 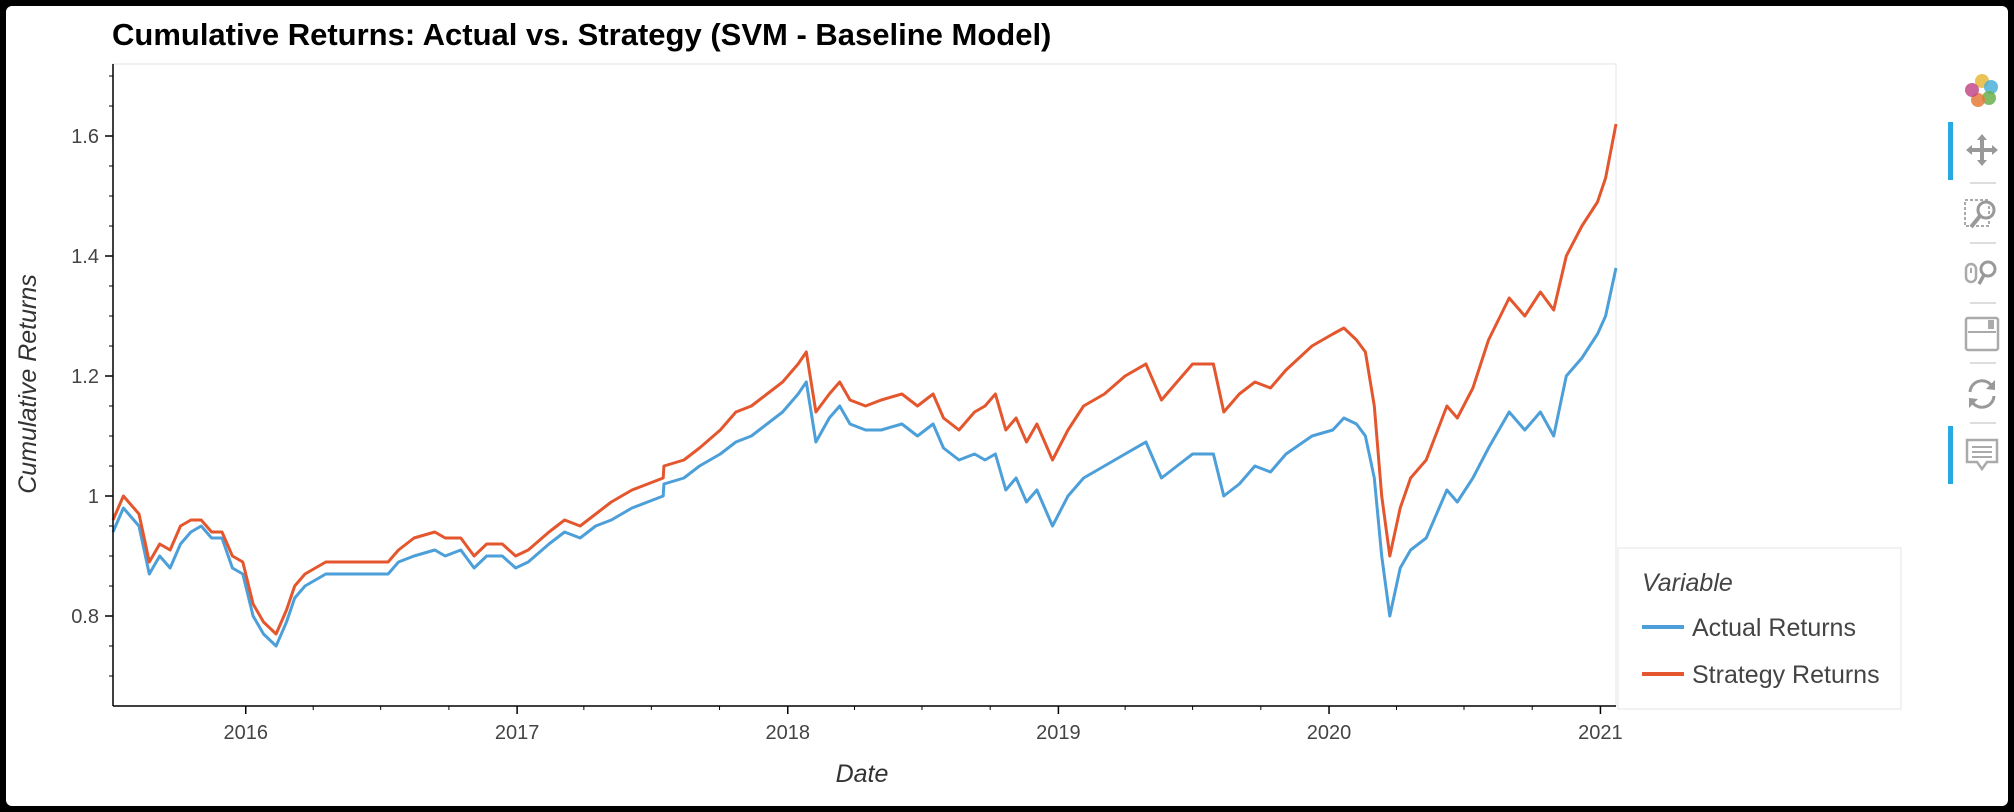 What do you see at coordinates (1786, 675) in the screenshot?
I see `legend-label-strategy-returns: Strategy Returns` at bounding box center [1786, 675].